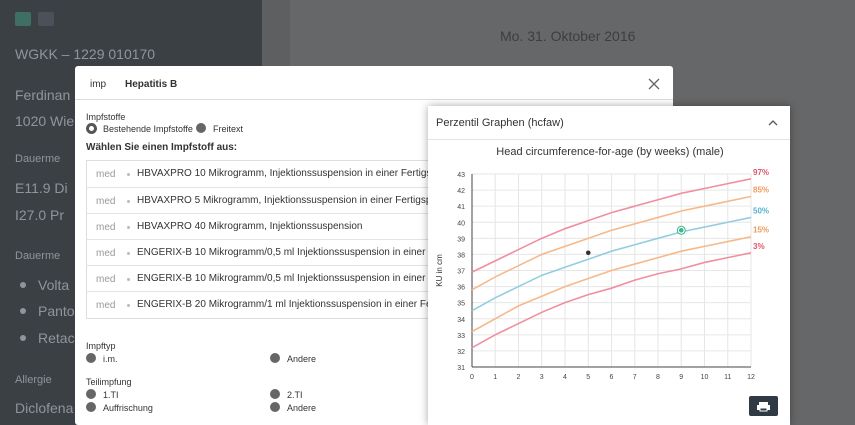 This screenshot has height=425, width=855. Describe the element at coordinates (761, 210) in the screenshot. I see `legend-label: 50%` at that location.